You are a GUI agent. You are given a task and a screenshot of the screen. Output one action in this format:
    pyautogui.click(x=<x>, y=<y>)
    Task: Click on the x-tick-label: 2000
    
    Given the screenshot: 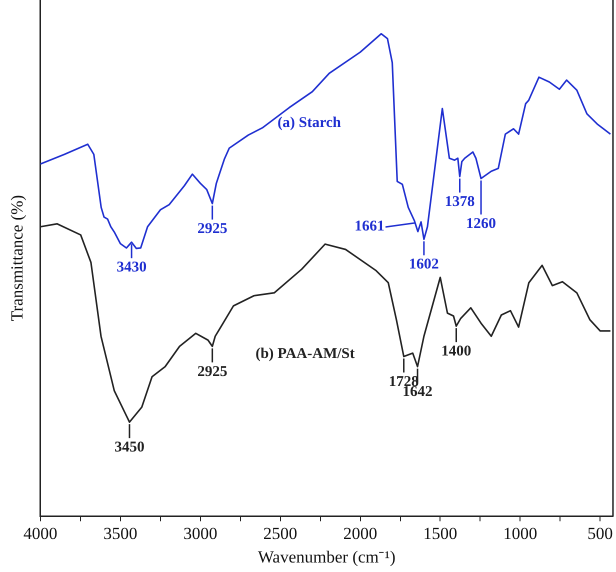 What is the action you would take?
    pyautogui.click(x=360, y=533)
    